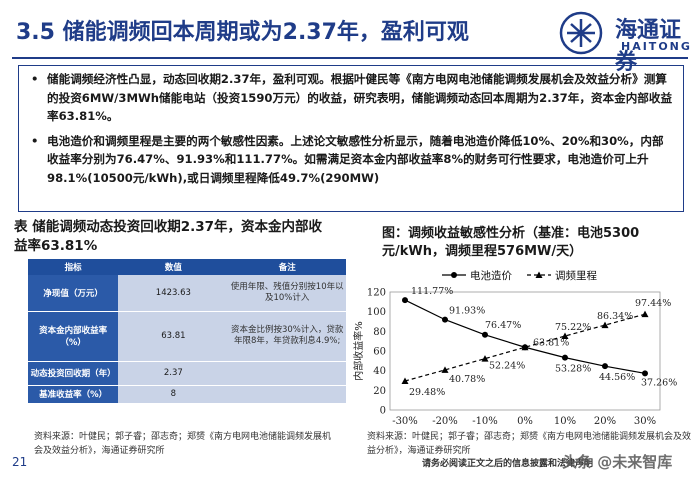  Describe the element at coordinates (73, 336) in the screenshot. I see `row-key: 资本金内部收益率（%）` at that location.